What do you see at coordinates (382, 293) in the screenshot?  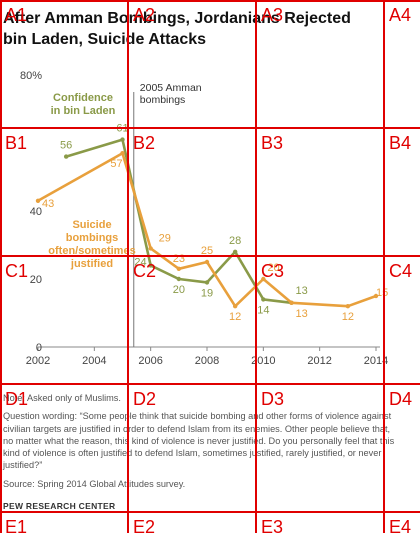 I see `data-label: 15` at bounding box center [382, 293].